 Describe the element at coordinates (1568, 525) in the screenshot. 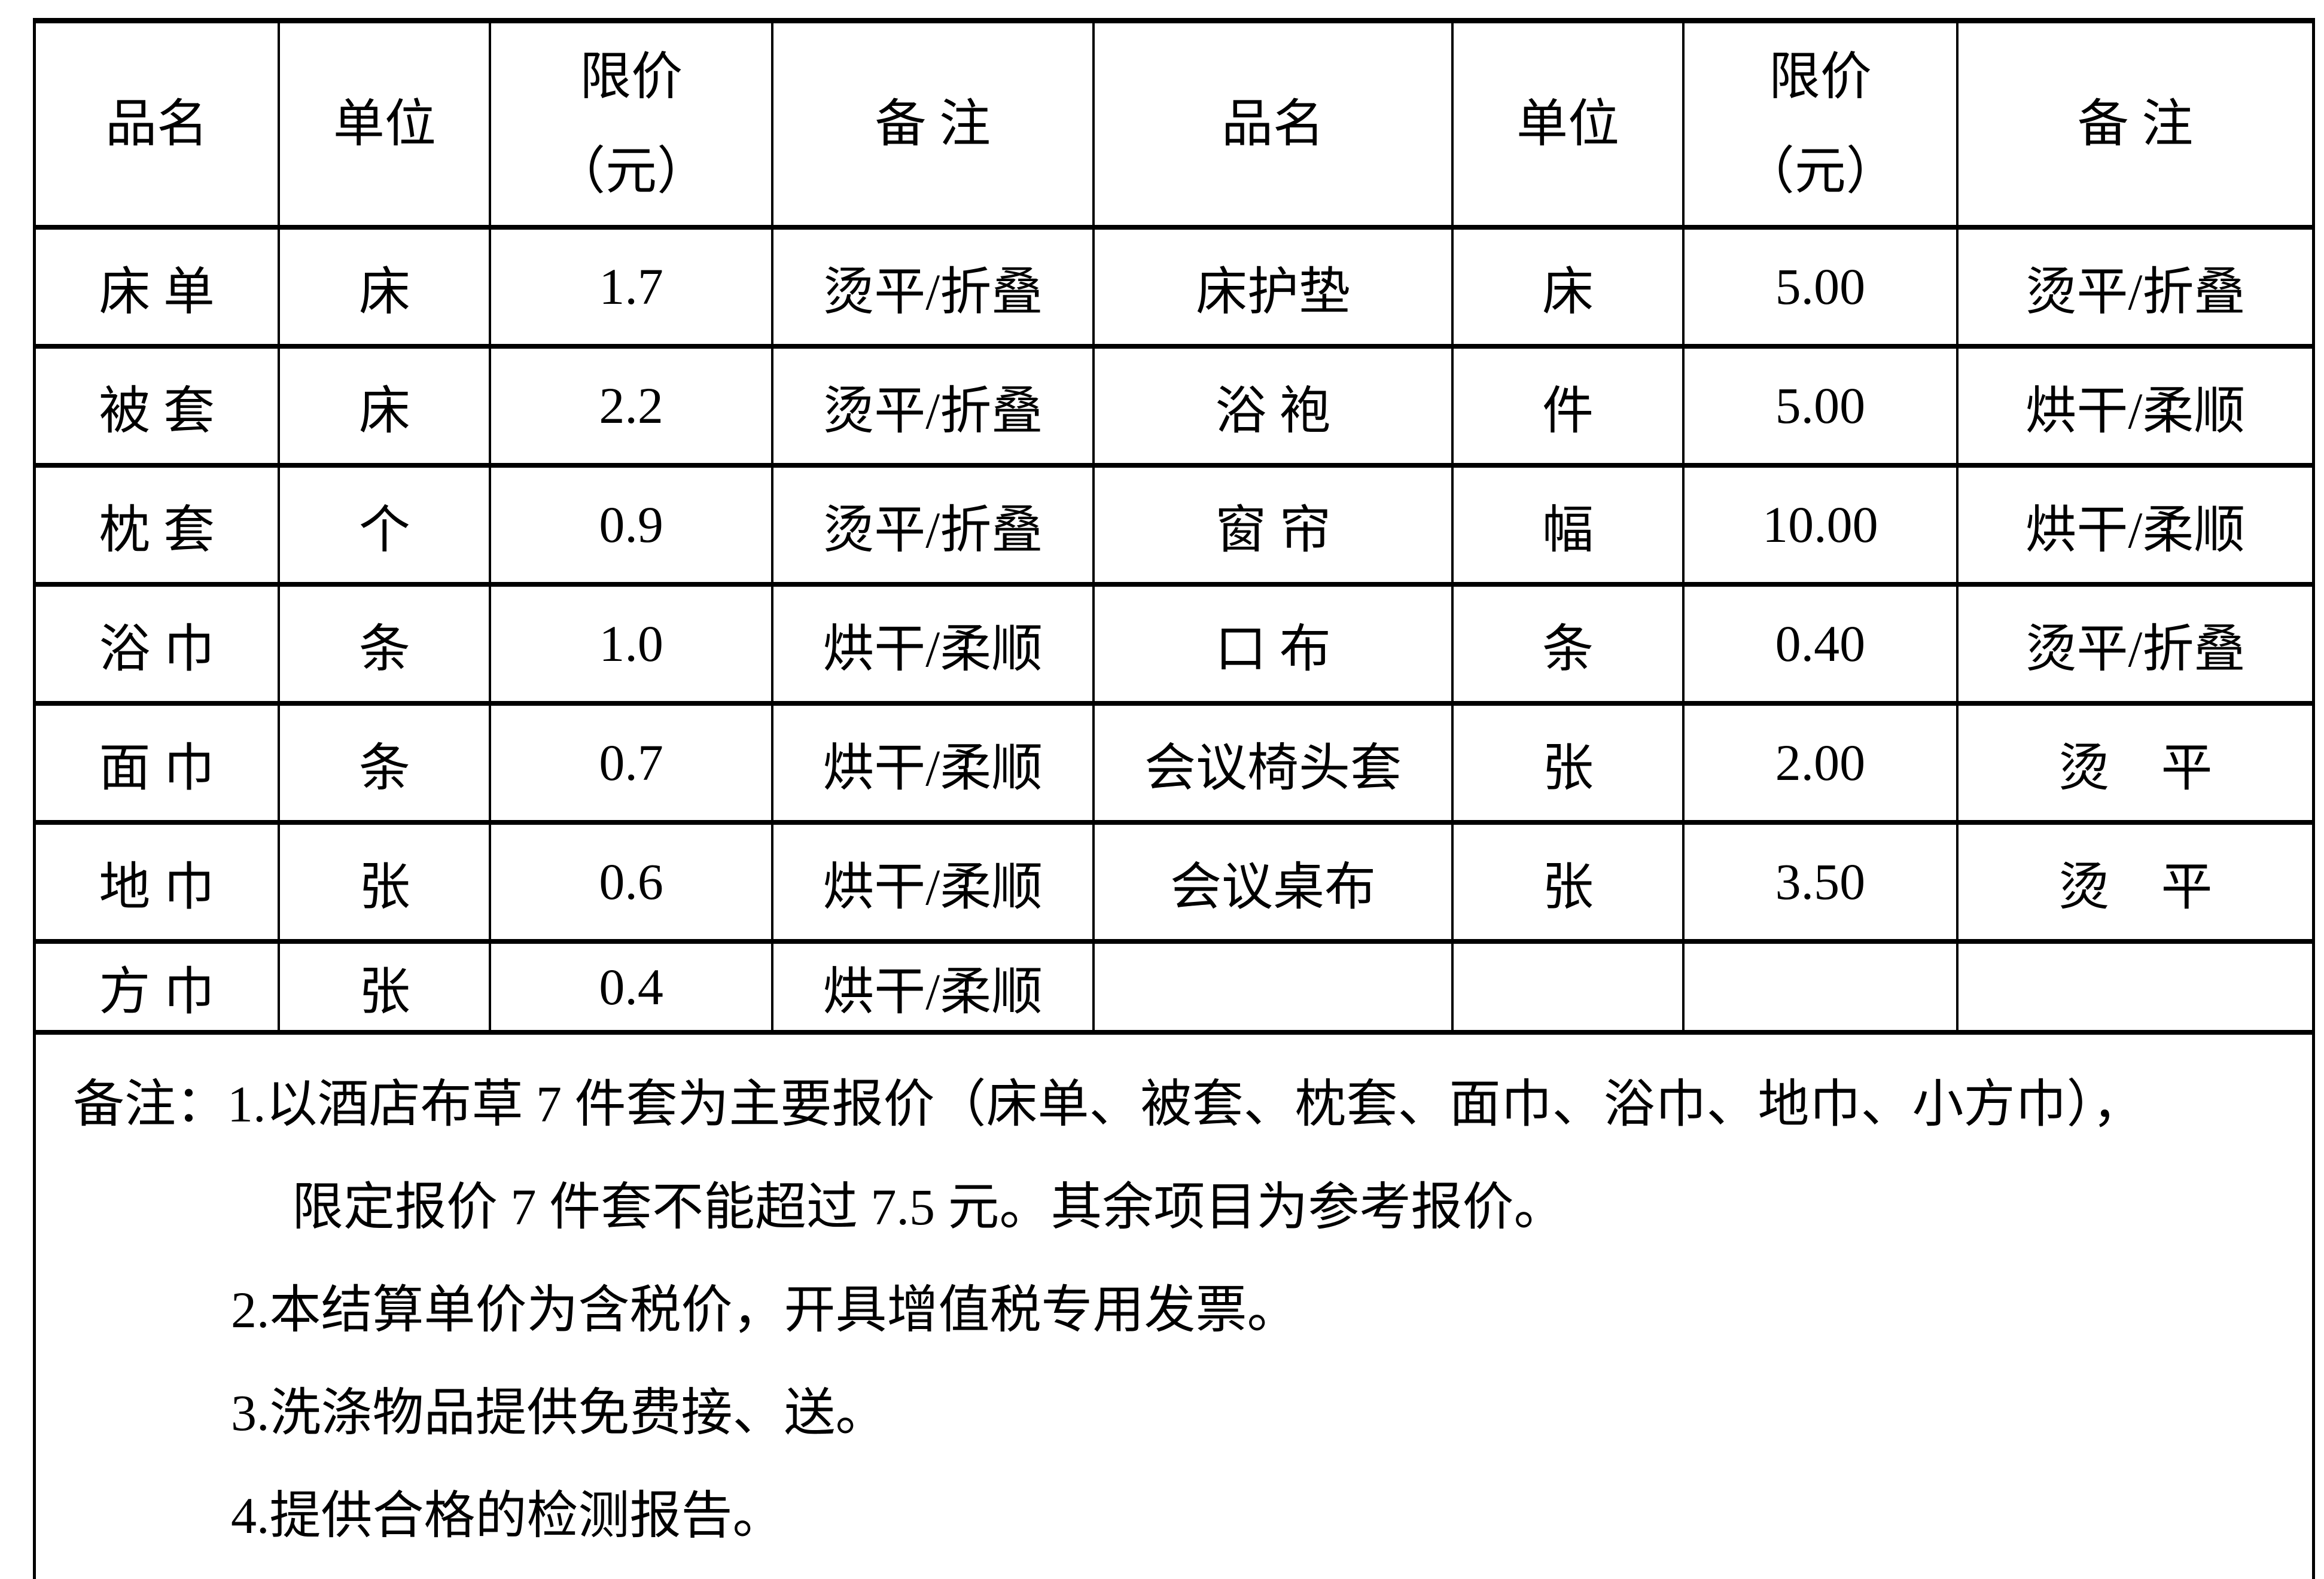

I see `table-cell: 幅` at that location.